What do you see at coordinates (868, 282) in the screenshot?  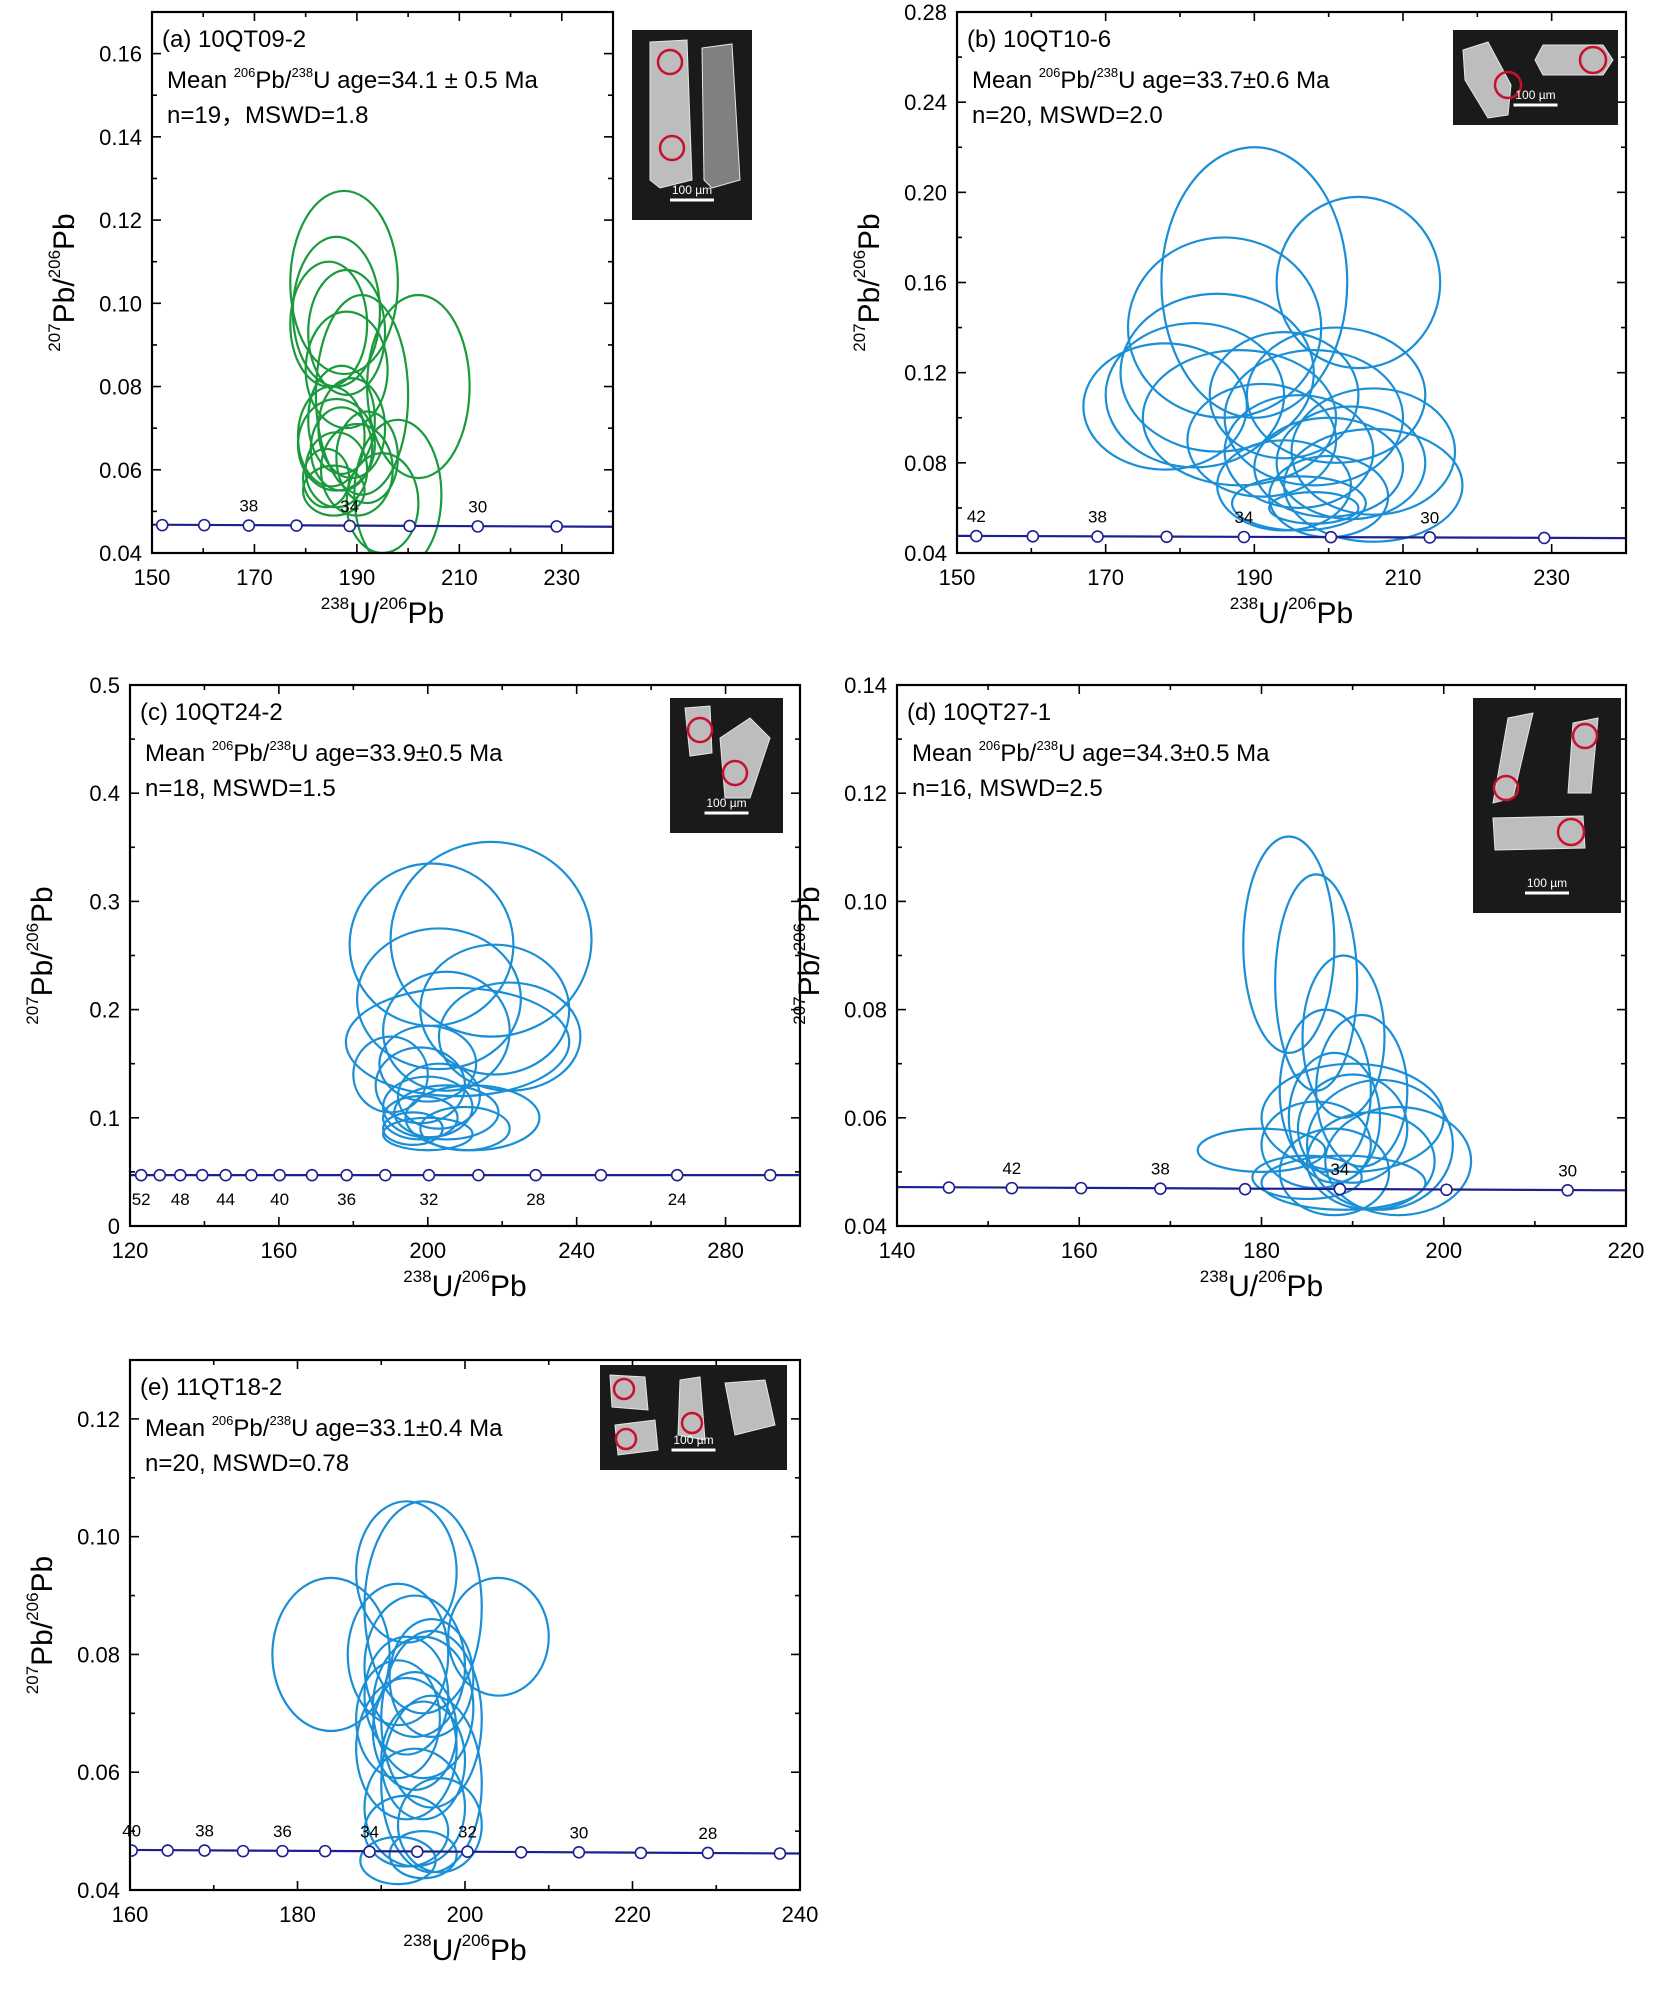 I see `y-axis-label: 207Pb/206Pb` at bounding box center [868, 282].